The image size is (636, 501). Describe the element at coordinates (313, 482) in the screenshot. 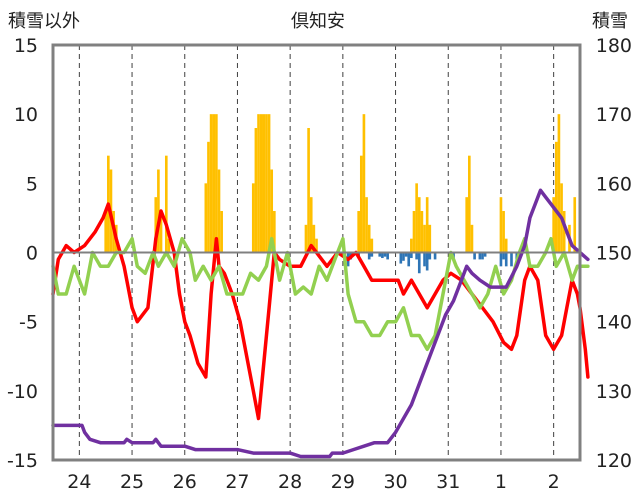

I see `x-tick-labels: 24 25 26 27 28 29 30 31 1 2` at that location.